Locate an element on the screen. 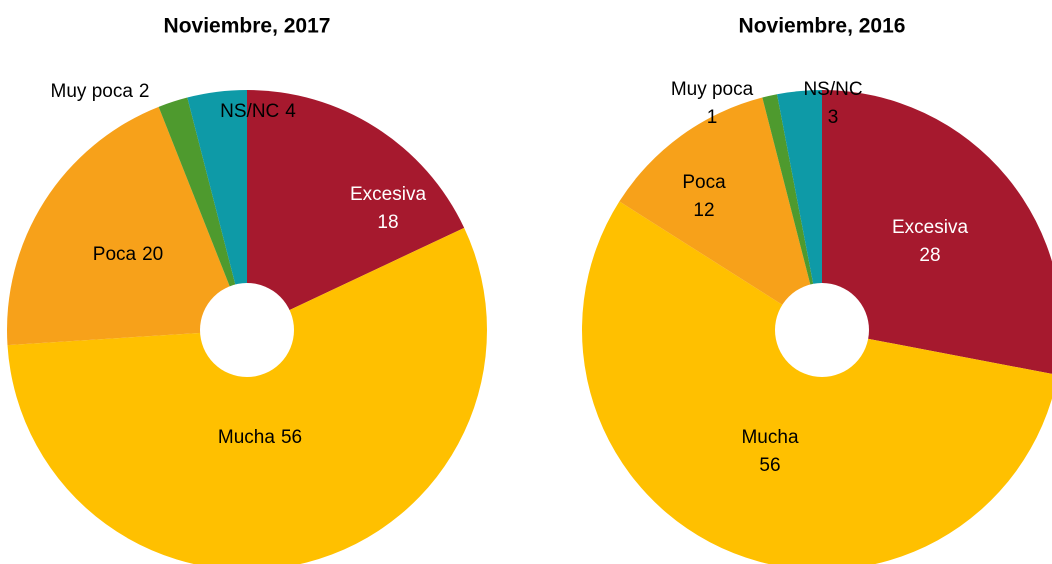 The width and height of the screenshot is (1052, 564). slice-label: Muy poca 2 is located at coordinates (100, 91).